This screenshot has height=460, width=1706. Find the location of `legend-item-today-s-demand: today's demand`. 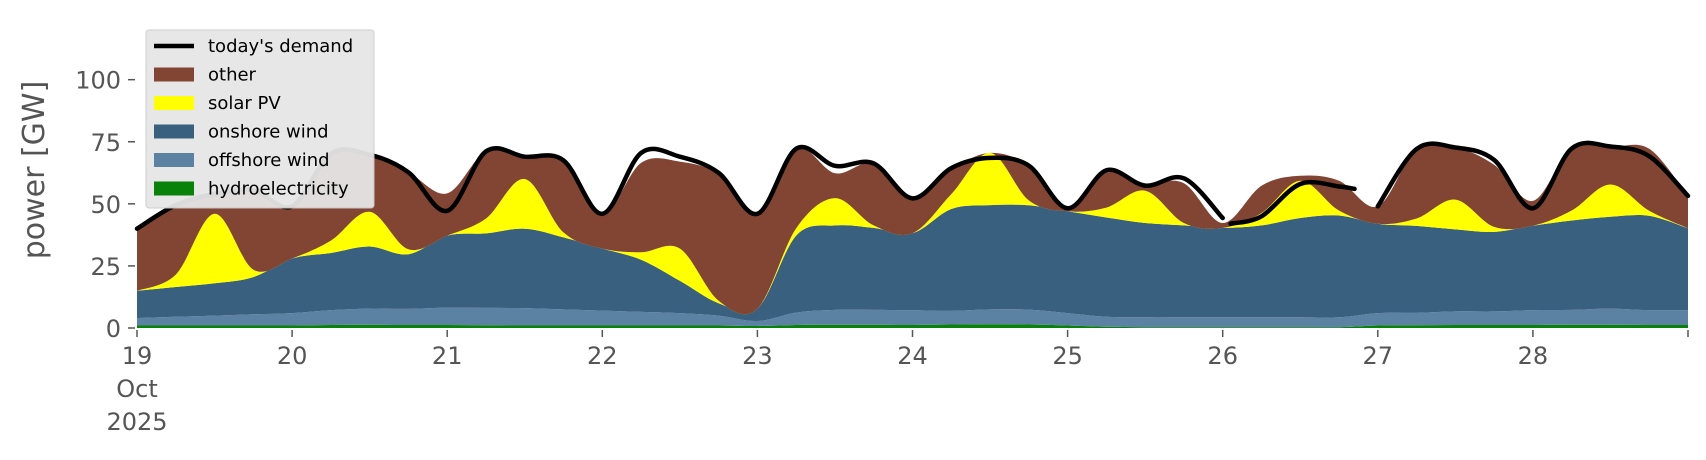

legend-item-today-s-demand: today's demand is located at coordinates (253, 46).